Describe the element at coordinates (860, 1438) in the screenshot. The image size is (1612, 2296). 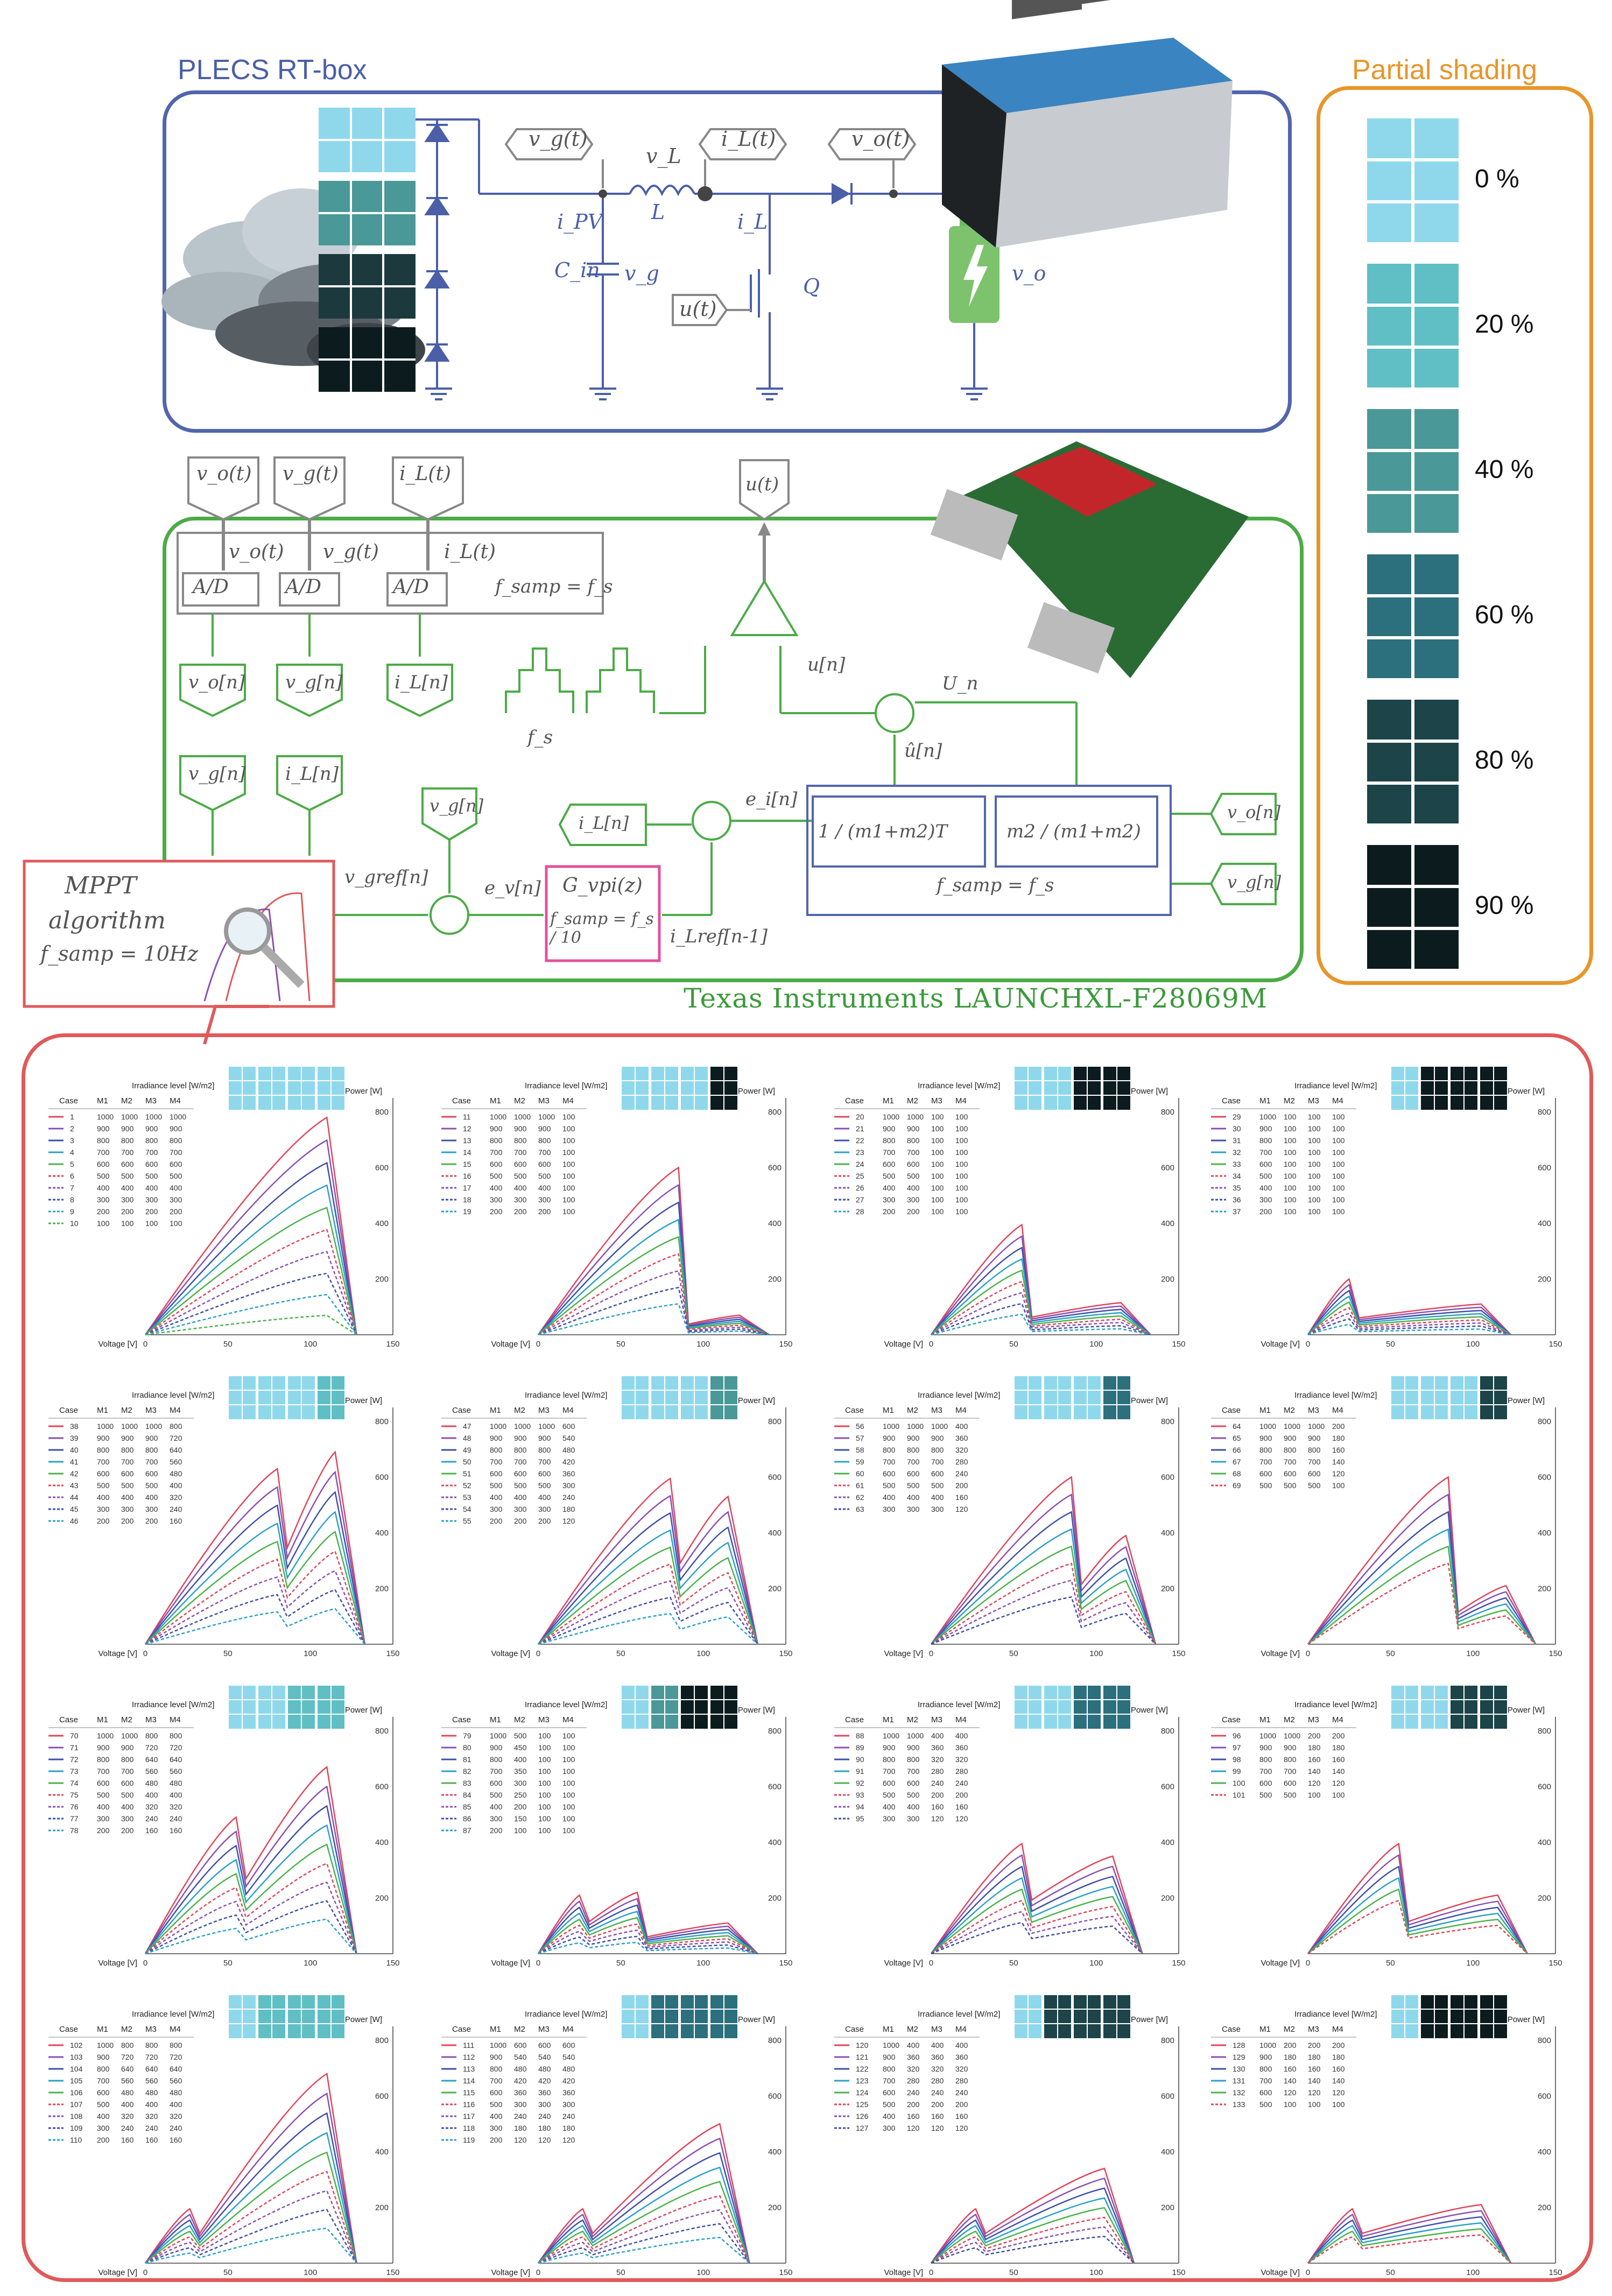
I see `table-cell: 57` at that location.